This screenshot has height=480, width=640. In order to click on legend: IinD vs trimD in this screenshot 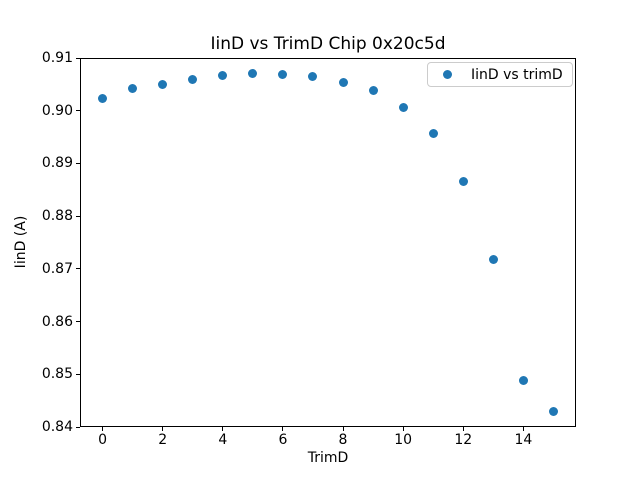, I will do `click(500, 74)`.